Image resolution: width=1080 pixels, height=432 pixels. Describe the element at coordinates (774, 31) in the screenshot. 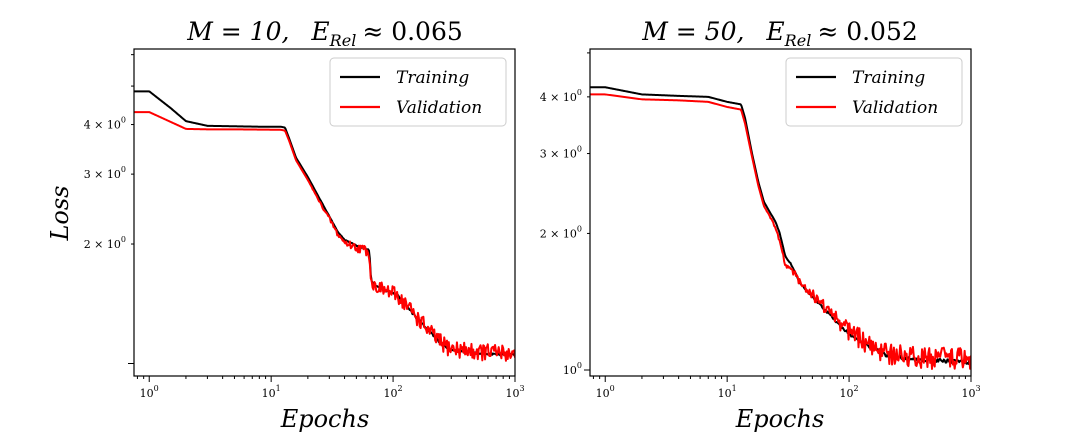

I see `right-title-e: E` at that location.